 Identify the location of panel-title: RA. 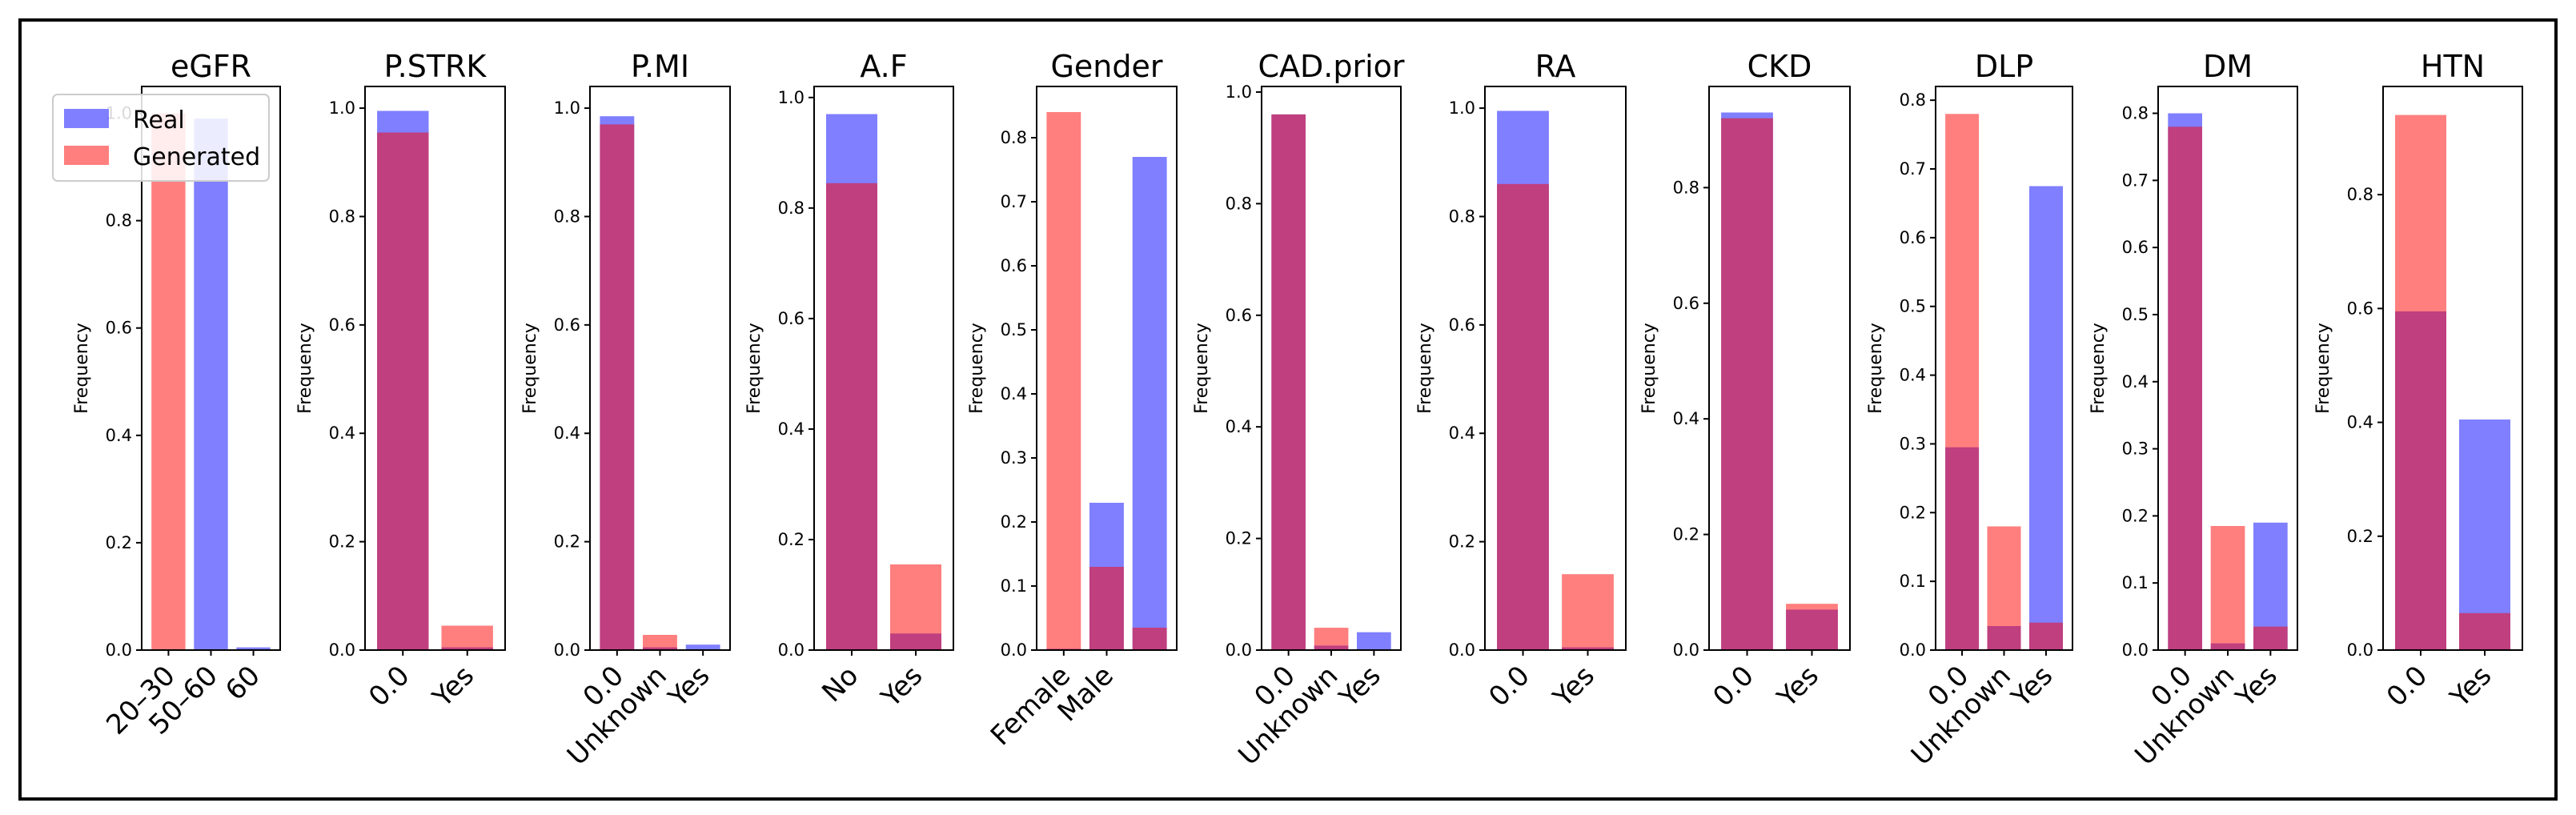
(1556, 66).